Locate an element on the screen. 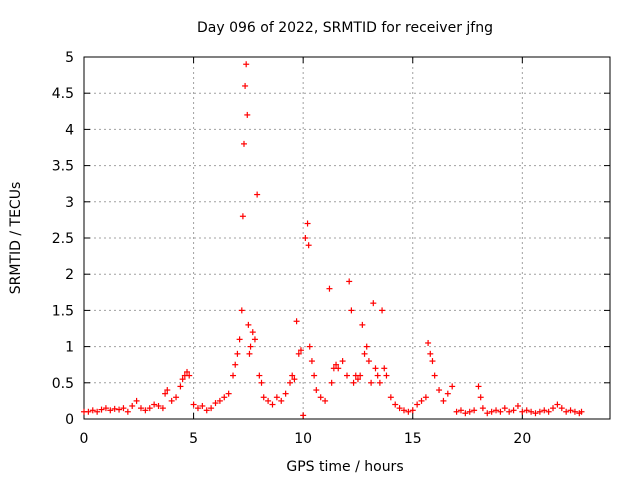 This screenshot has height=480, width=640. y-tick-label: 1 is located at coordinates (69, 348).